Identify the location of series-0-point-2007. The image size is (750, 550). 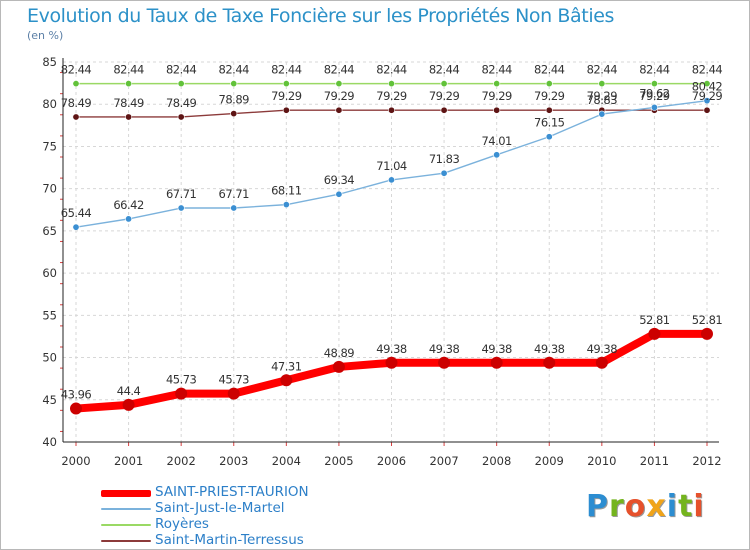
(444, 362).